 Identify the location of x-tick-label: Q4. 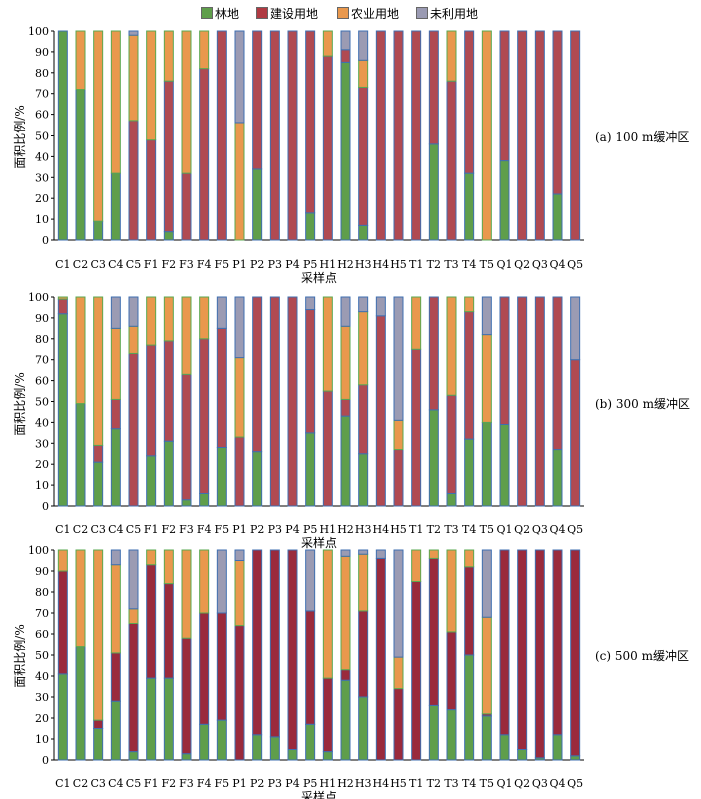
(557, 529).